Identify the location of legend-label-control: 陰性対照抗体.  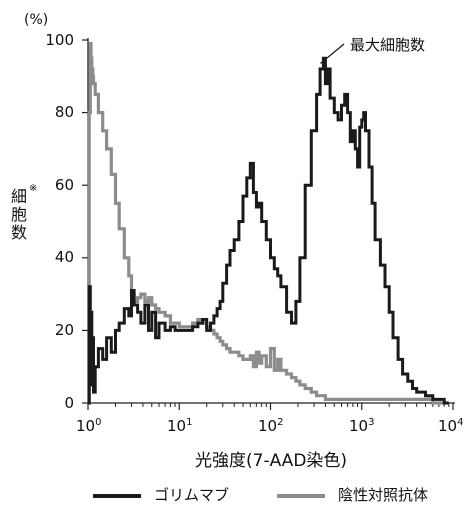
(383, 495).